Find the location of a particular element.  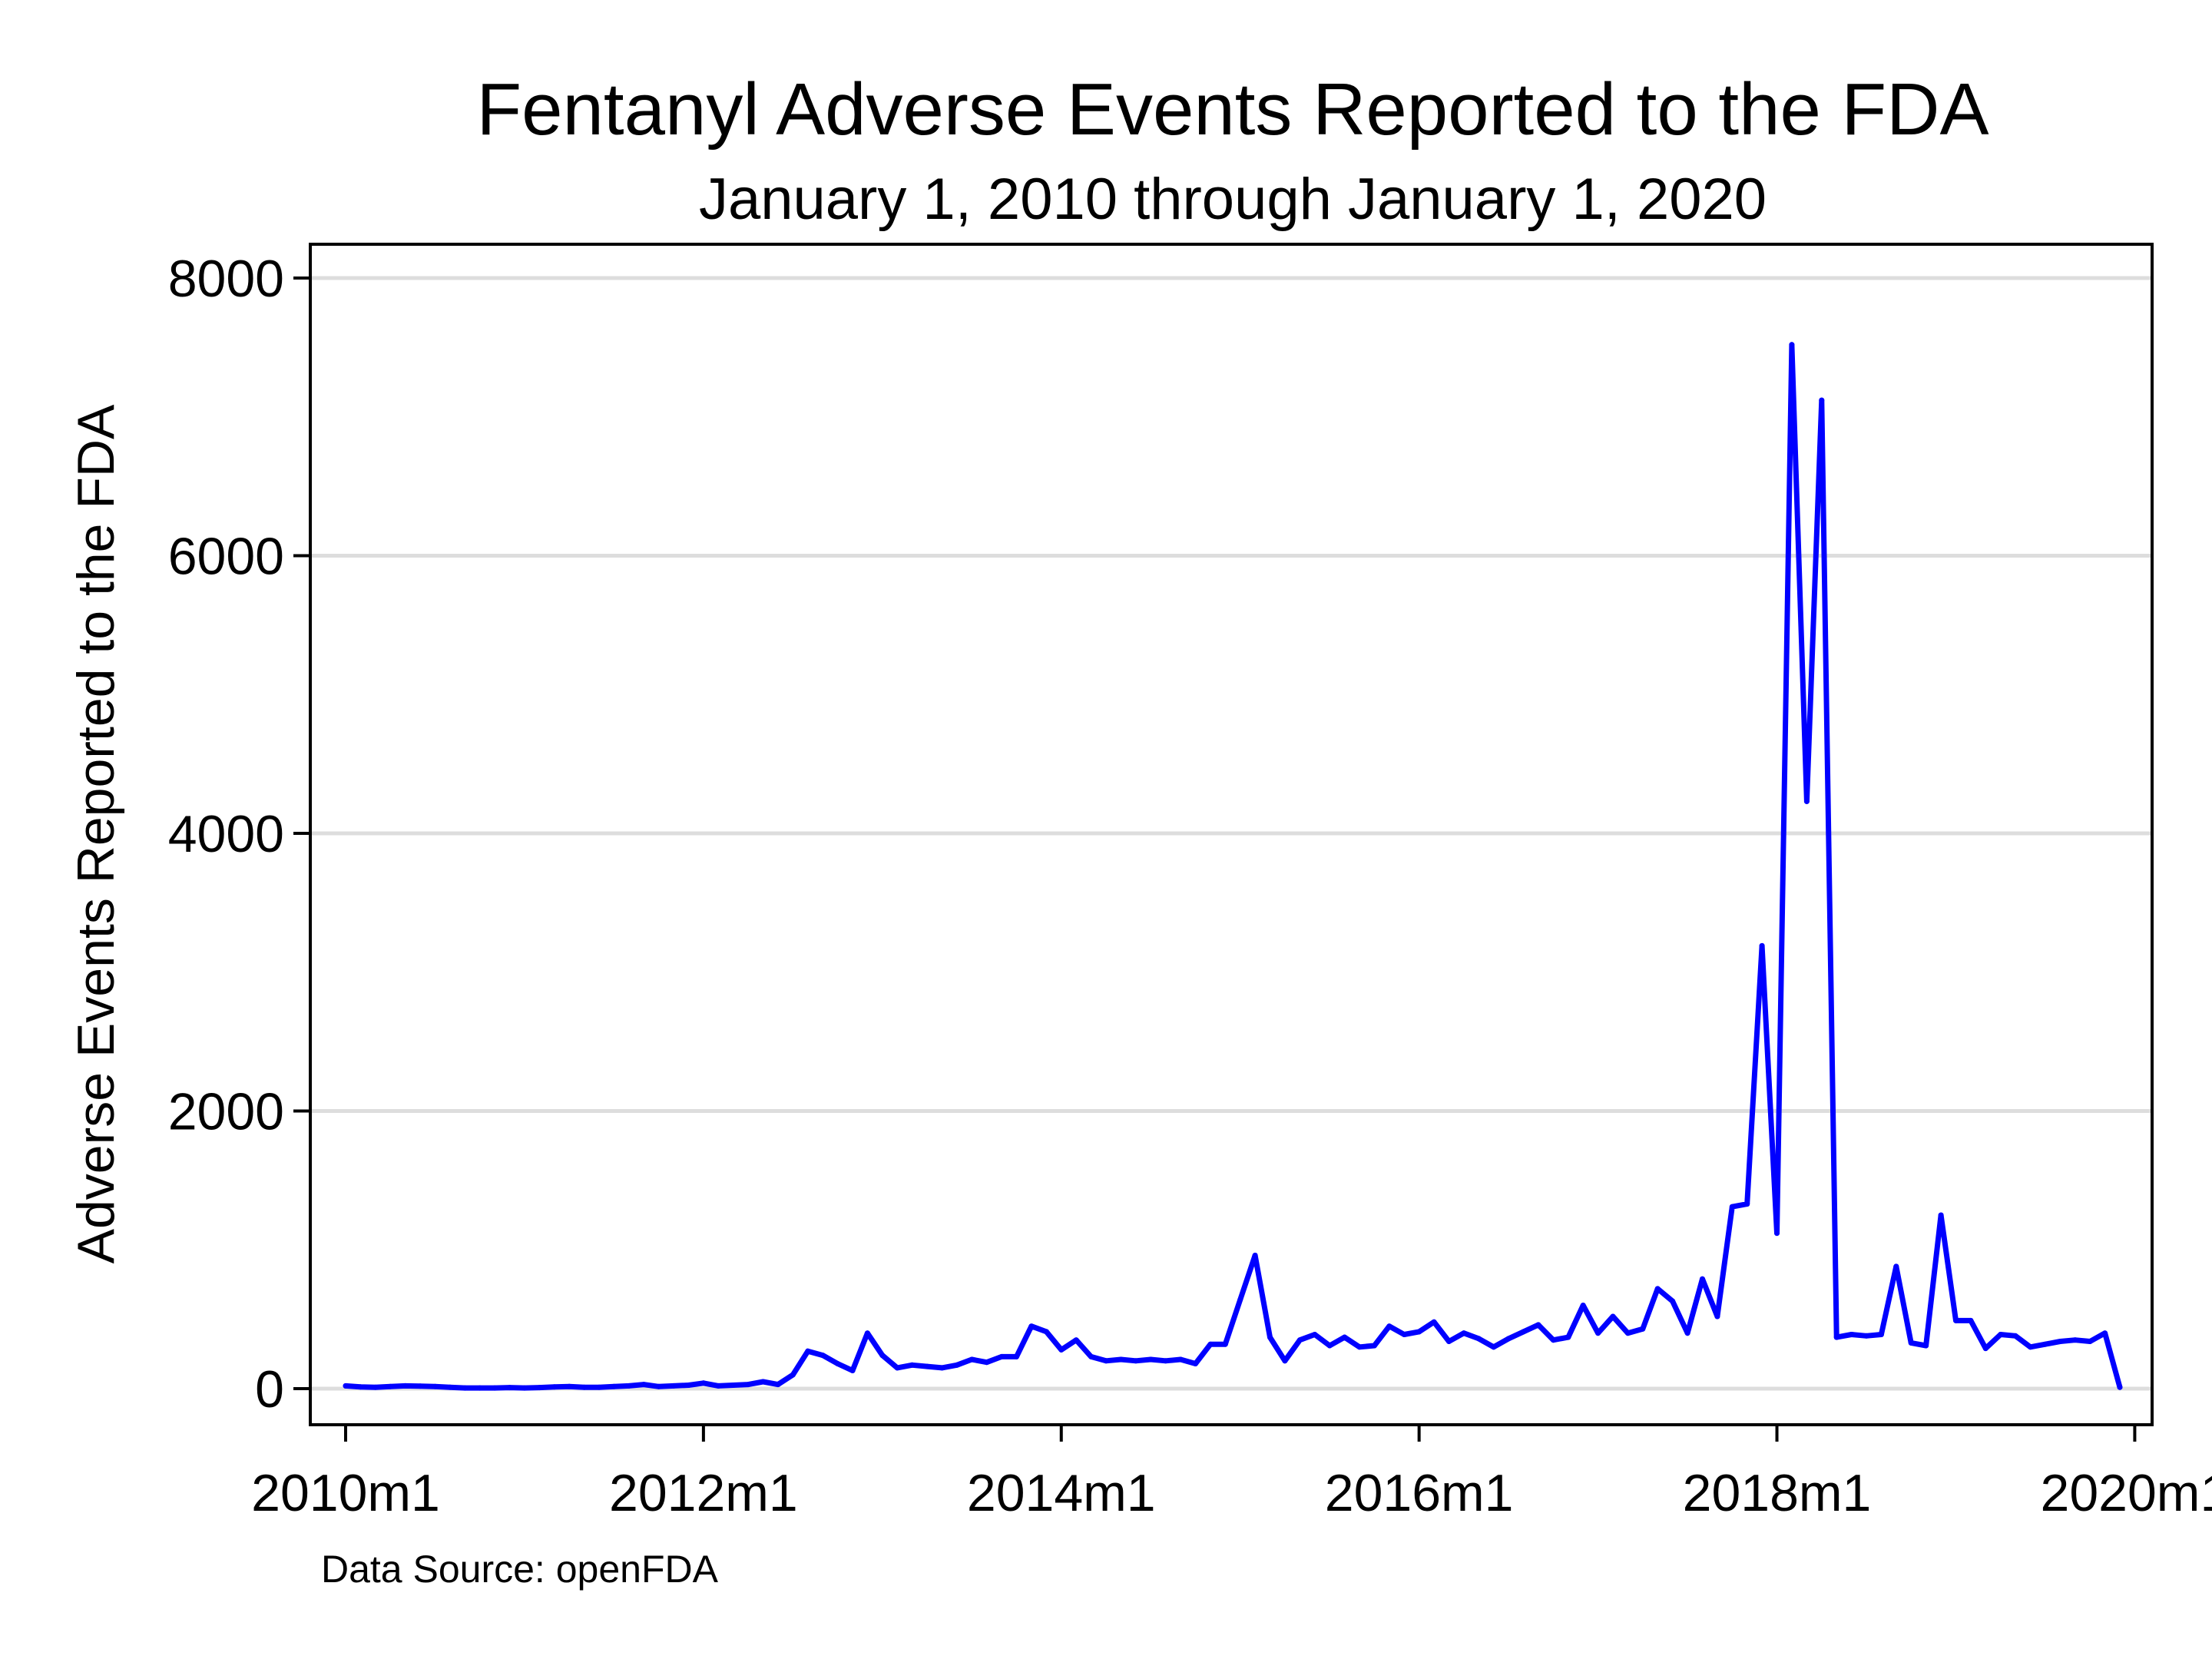

x-tick-label-2012m1: 2012m1 is located at coordinates (703, 1493).